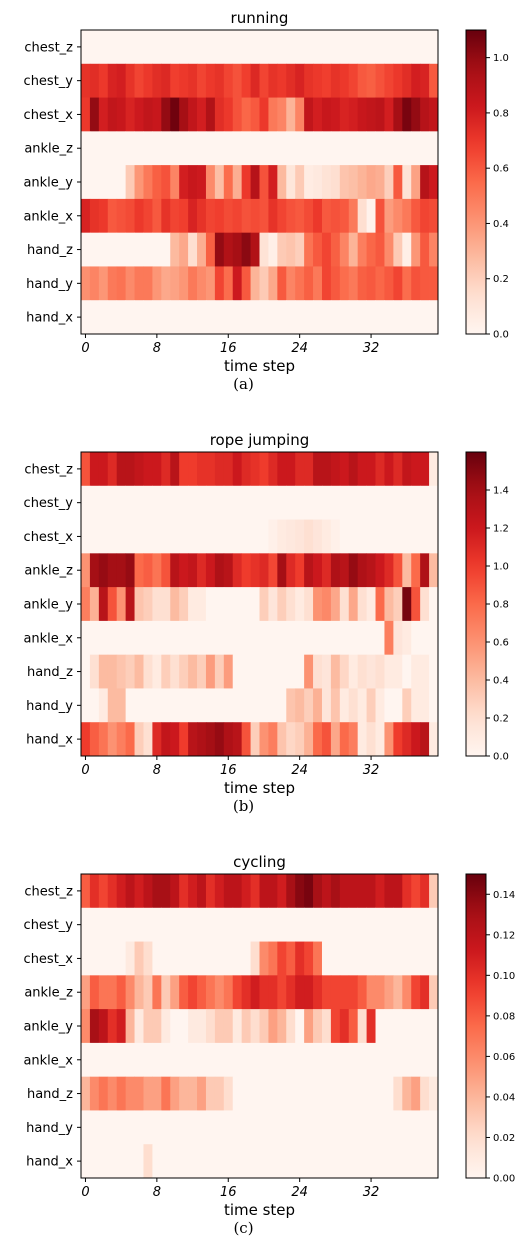  I want to click on panel-caption: (a), so click(243, 384).